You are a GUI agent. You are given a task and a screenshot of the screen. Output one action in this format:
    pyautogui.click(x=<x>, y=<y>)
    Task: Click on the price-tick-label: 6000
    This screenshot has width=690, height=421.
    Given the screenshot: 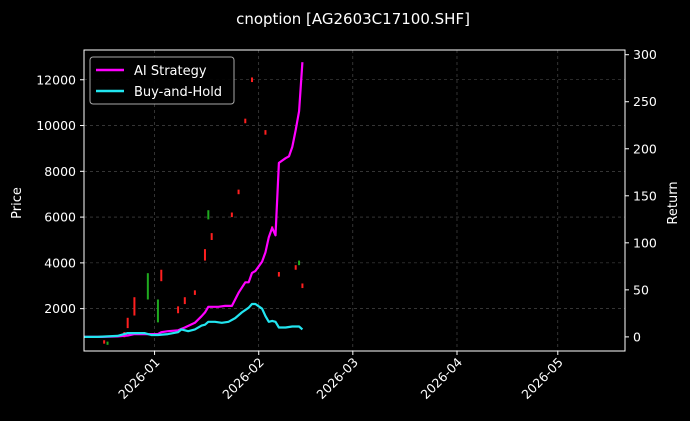 What is the action you would take?
    pyautogui.click(x=60, y=217)
    